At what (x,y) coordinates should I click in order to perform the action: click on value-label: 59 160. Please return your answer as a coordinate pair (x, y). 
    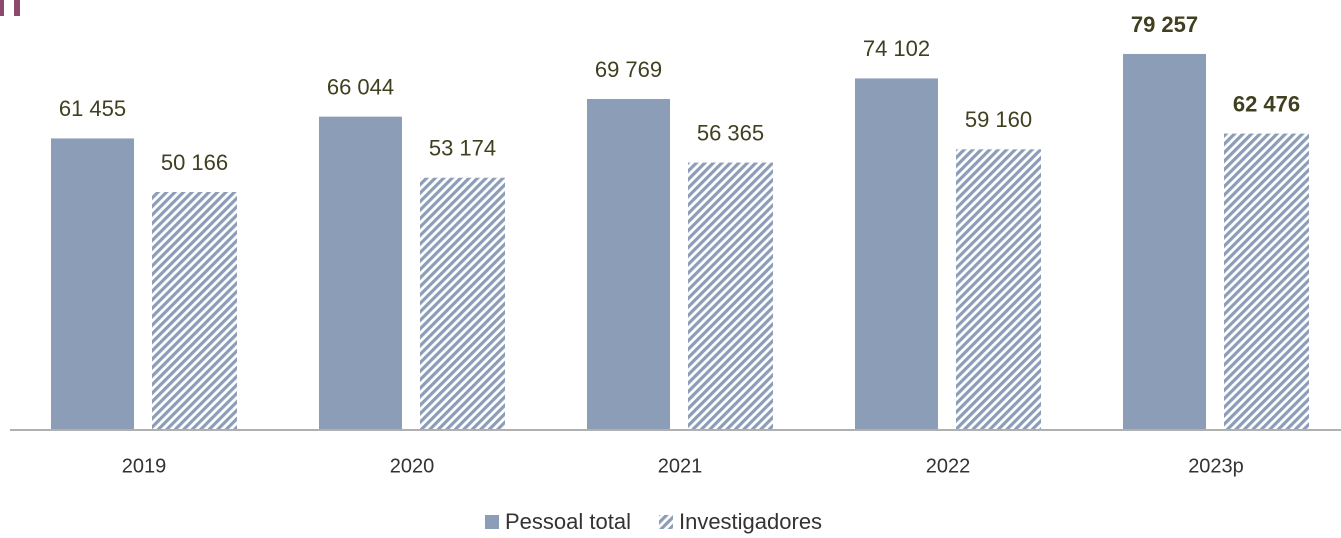
    Looking at the image, I should click on (998, 119).